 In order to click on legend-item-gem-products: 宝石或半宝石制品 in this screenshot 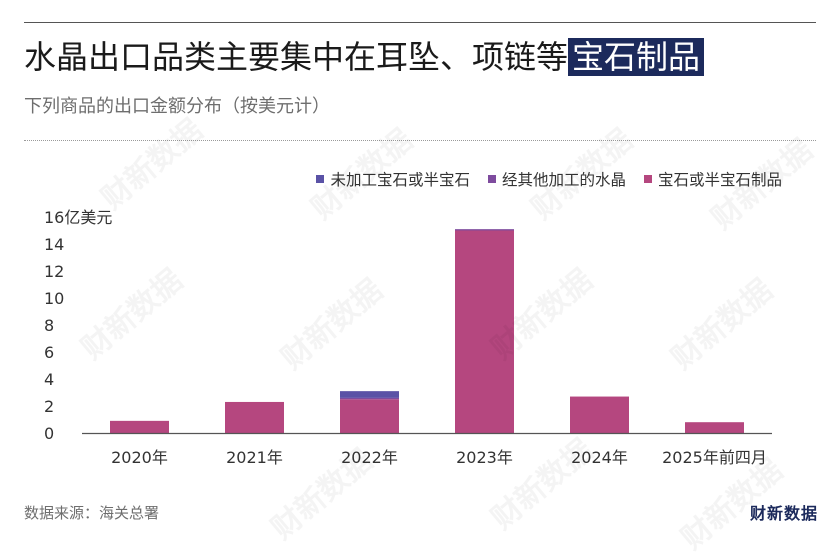, I will do `click(712, 179)`.